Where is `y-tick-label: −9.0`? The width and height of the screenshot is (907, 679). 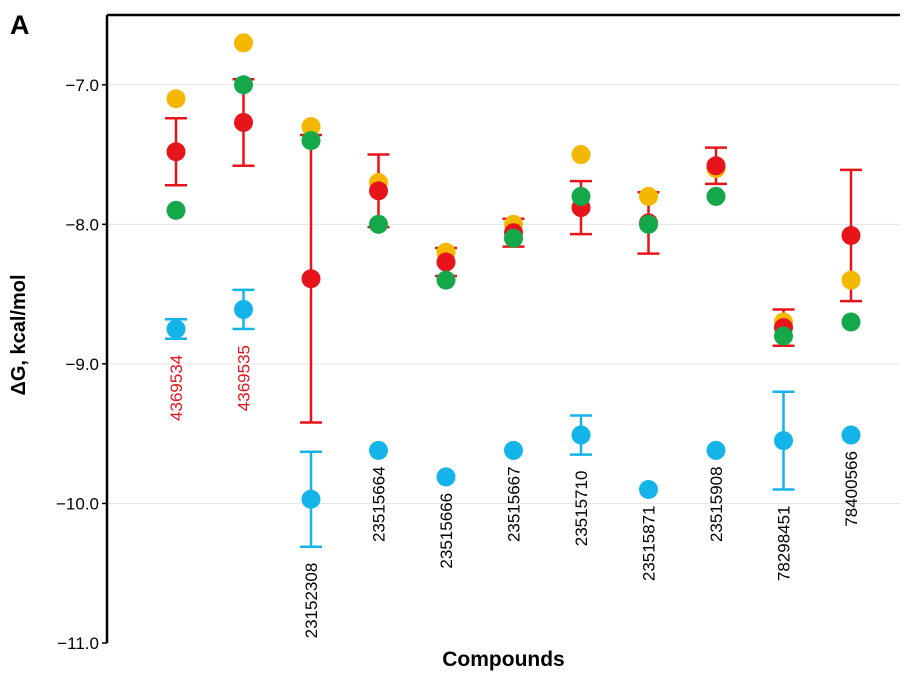
y-tick-label: −9.0 is located at coordinates (82, 364).